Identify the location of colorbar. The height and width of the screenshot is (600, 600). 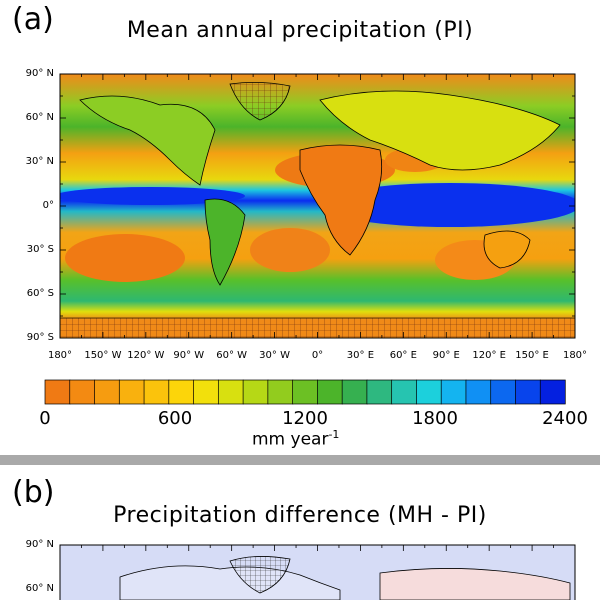
(305, 392).